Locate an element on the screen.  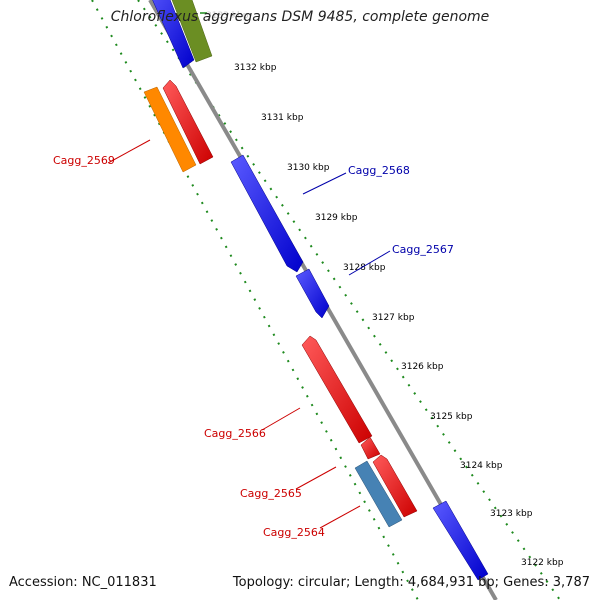
tick-3124: 3124 kbp is located at coordinates (481, 466).